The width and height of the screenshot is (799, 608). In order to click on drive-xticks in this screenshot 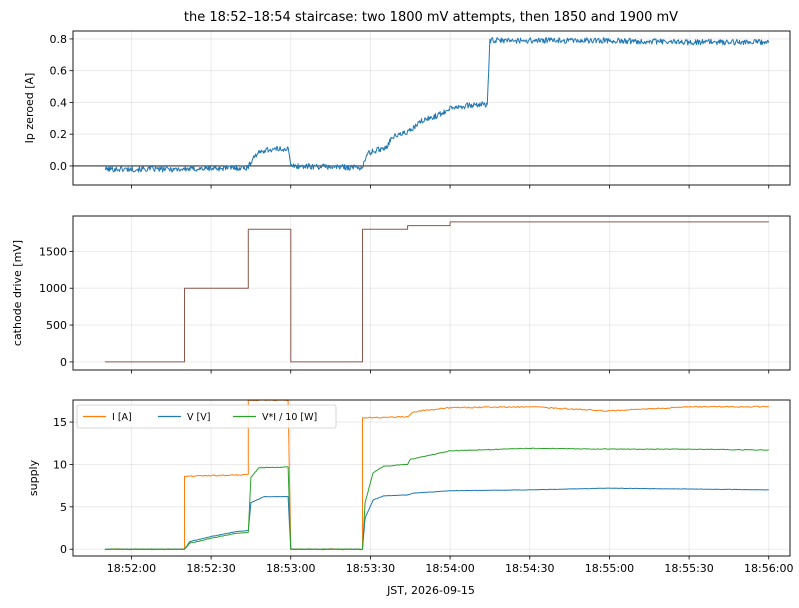, I will do `click(450, 372)`.